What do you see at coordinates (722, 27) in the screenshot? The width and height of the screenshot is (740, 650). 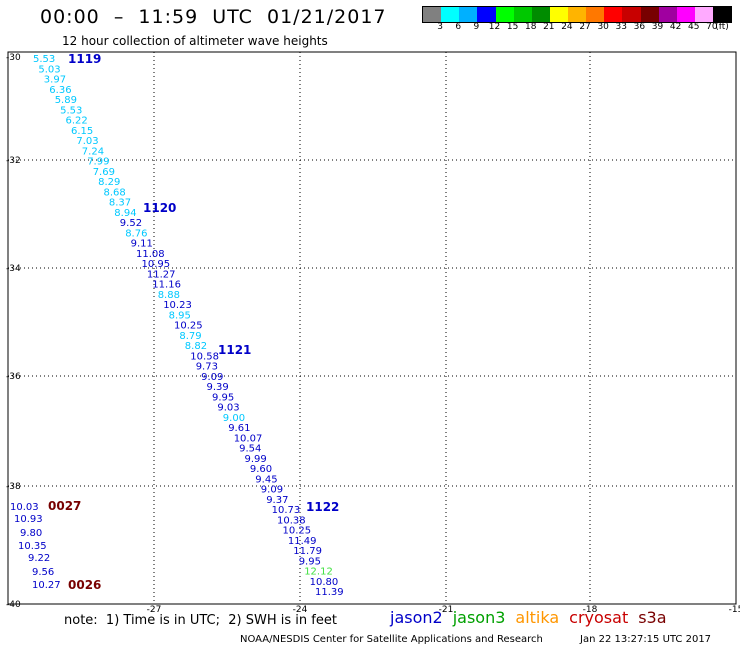 I see `scale-unit: (ft)` at bounding box center [722, 27].